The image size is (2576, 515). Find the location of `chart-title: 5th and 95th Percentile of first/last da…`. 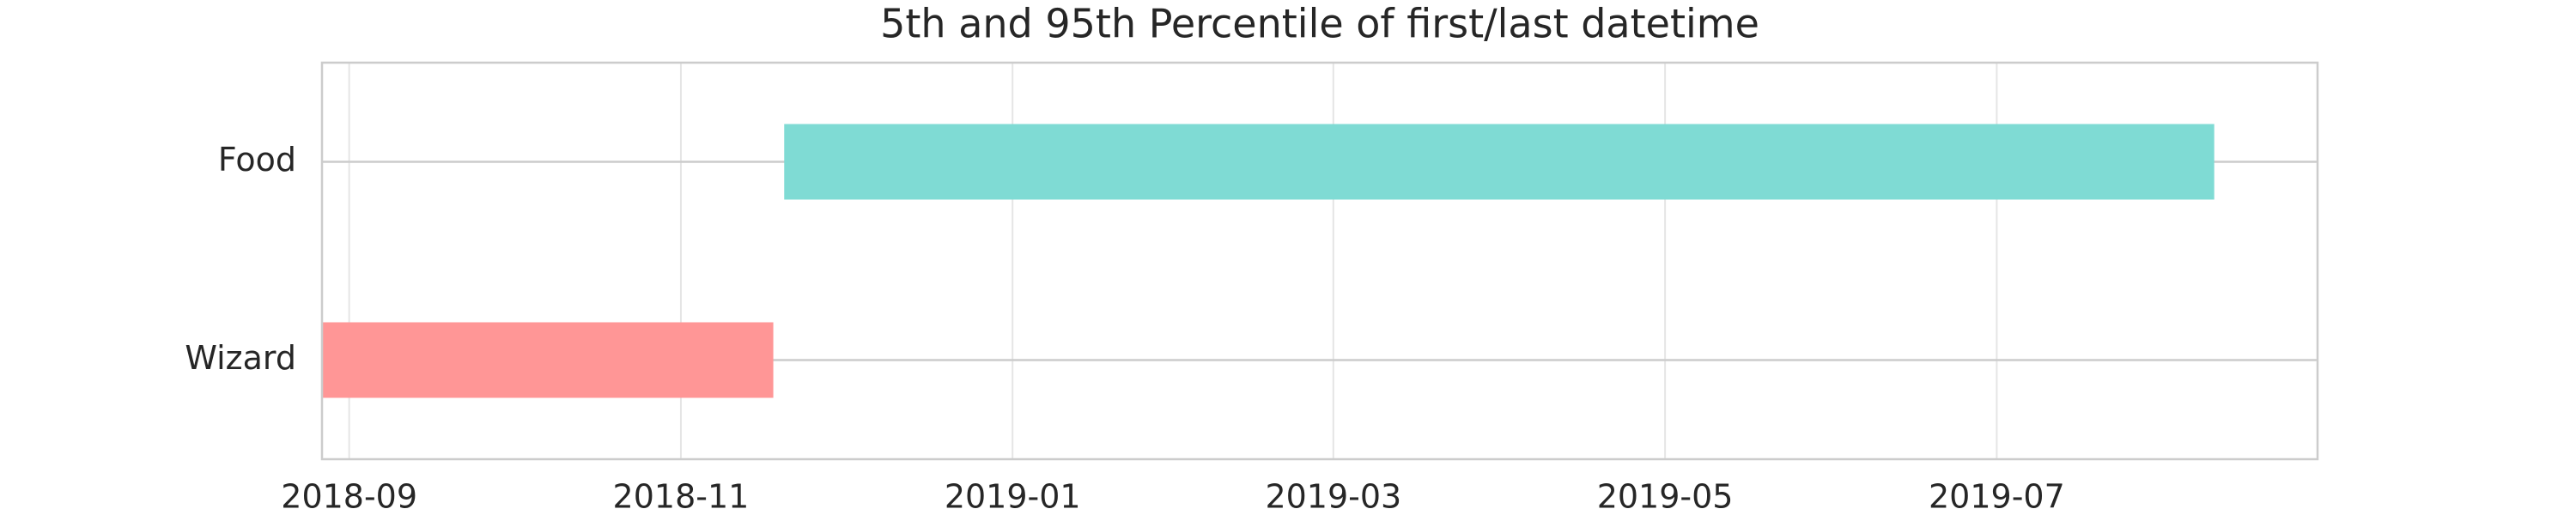

chart-title: 5th and 95th Percentile of first/last da… is located at coordinates (1319, 24).